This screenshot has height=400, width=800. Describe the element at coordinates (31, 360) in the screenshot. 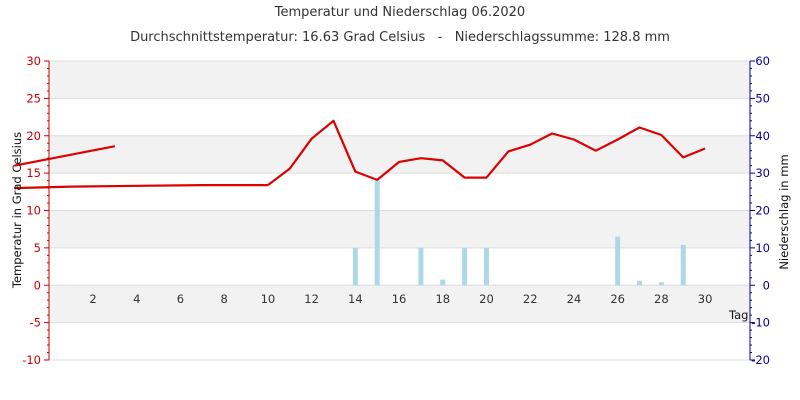

I see `left-tick-label: -10` at that location.